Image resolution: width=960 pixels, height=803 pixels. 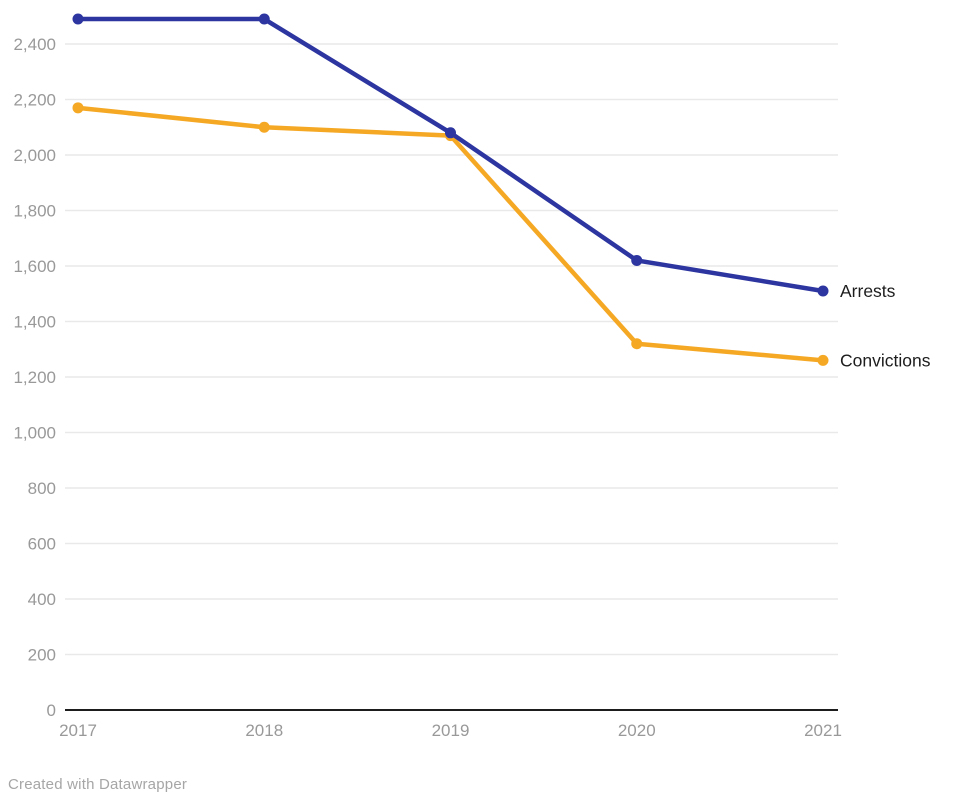 I want to click on series-label-convictions: Convictions, so click(x=885, y=360).